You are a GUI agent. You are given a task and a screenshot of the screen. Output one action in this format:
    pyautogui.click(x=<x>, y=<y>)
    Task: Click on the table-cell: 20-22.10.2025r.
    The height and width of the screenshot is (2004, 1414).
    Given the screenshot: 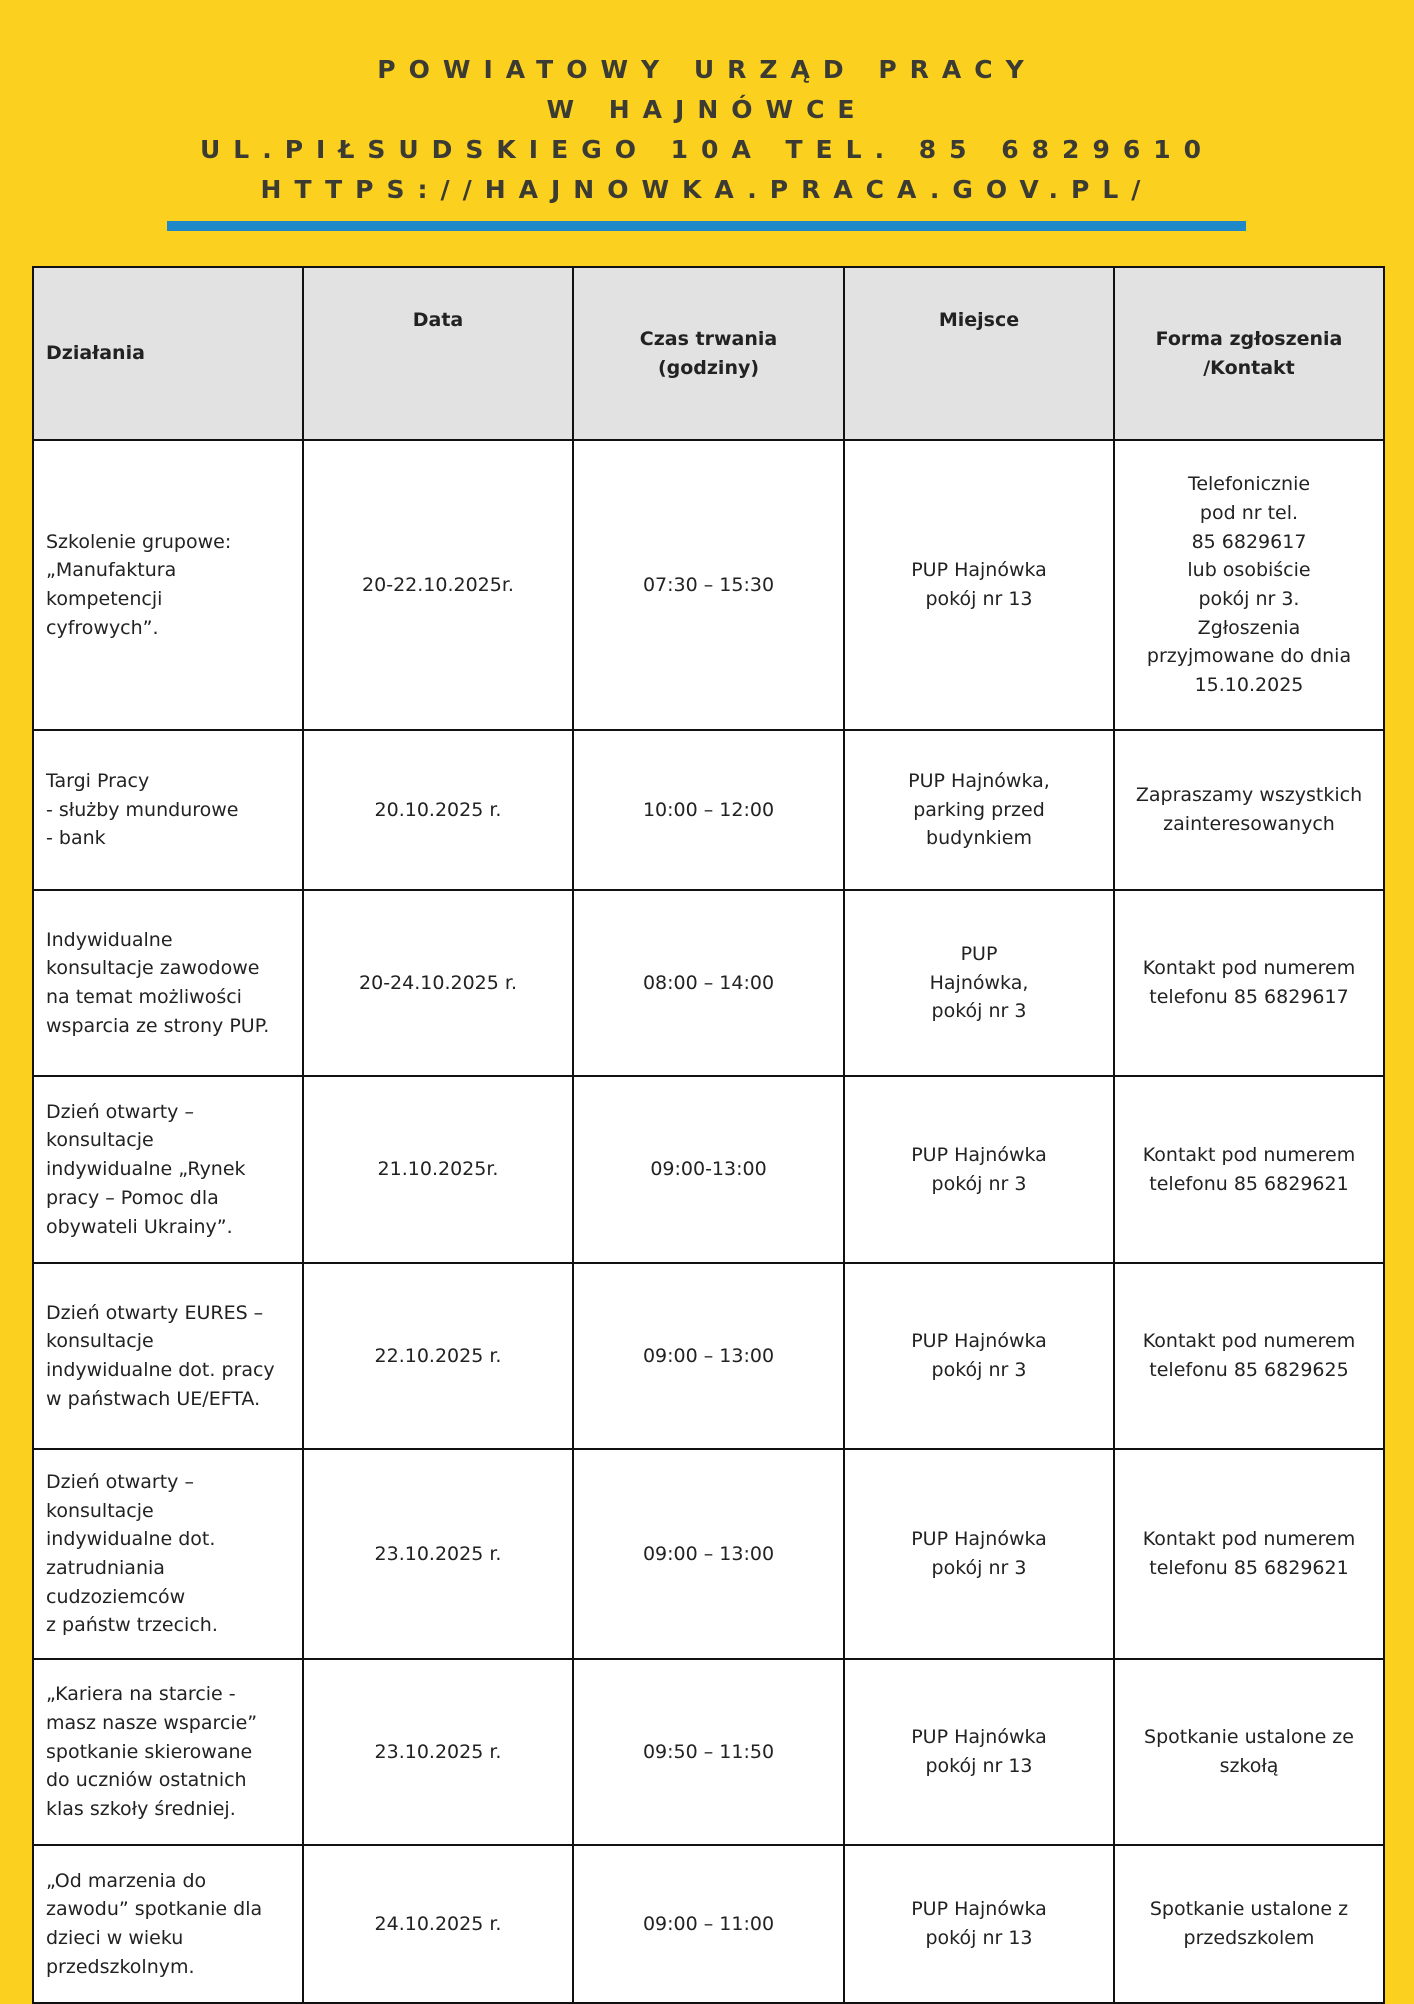 What is the action you would take?
    pyautogui.click(x=438, y=585)
    